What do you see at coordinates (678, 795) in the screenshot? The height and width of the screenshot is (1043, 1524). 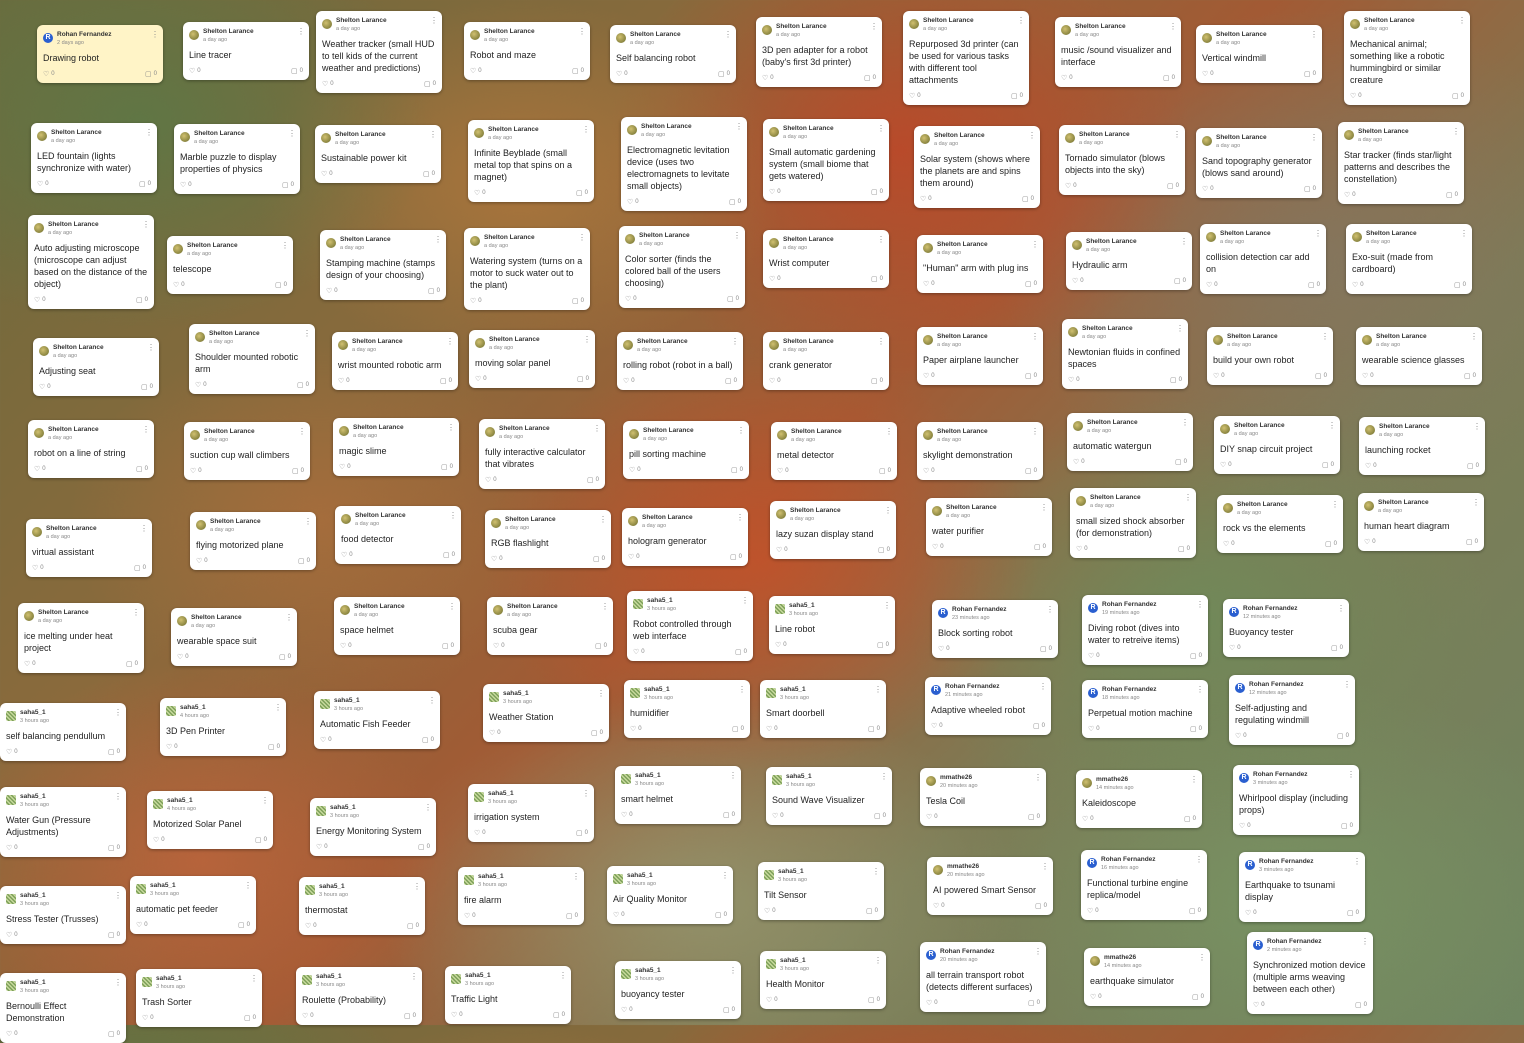 I see `post-card: saha5_1 3 hours ago ⋮ smart helmet ♡ 0 ▢ 0` at bounding box center [678, 795].